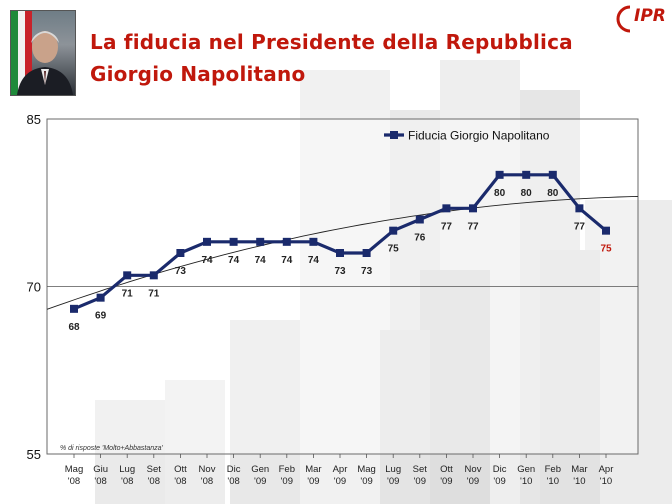 The height and width of the screenshot is (504, 672). What do you see at coordinates (34, 454) in the screenshot?
I see `y-tick-label: 55` at bounding box center [34, 454].